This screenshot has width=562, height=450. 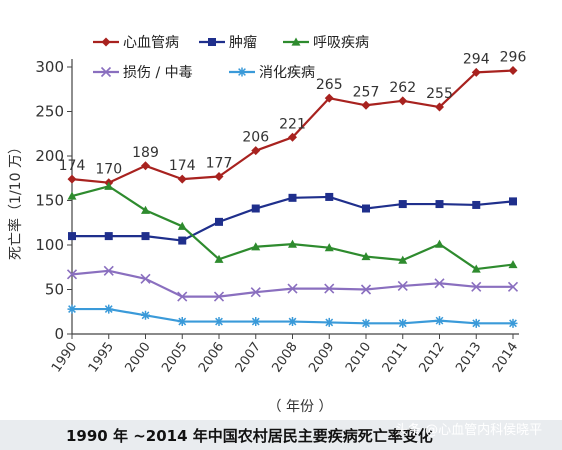 What do you see at coordinates (341, 43) in the screenshot?
I see `legend-label: 呼吸疾病` at bounding box center [341, 43].